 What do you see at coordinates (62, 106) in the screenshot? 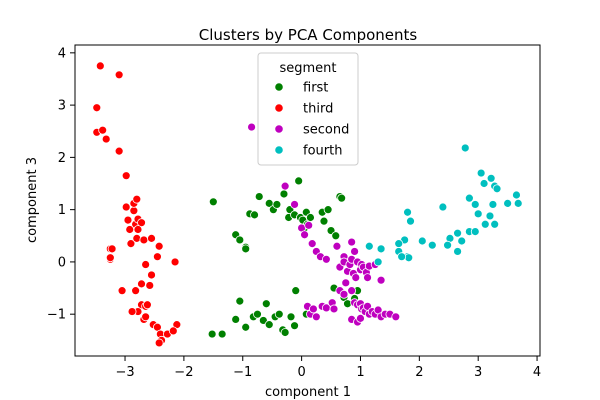
I see `y-tick-label: 3` at bounding box center [62, 106].